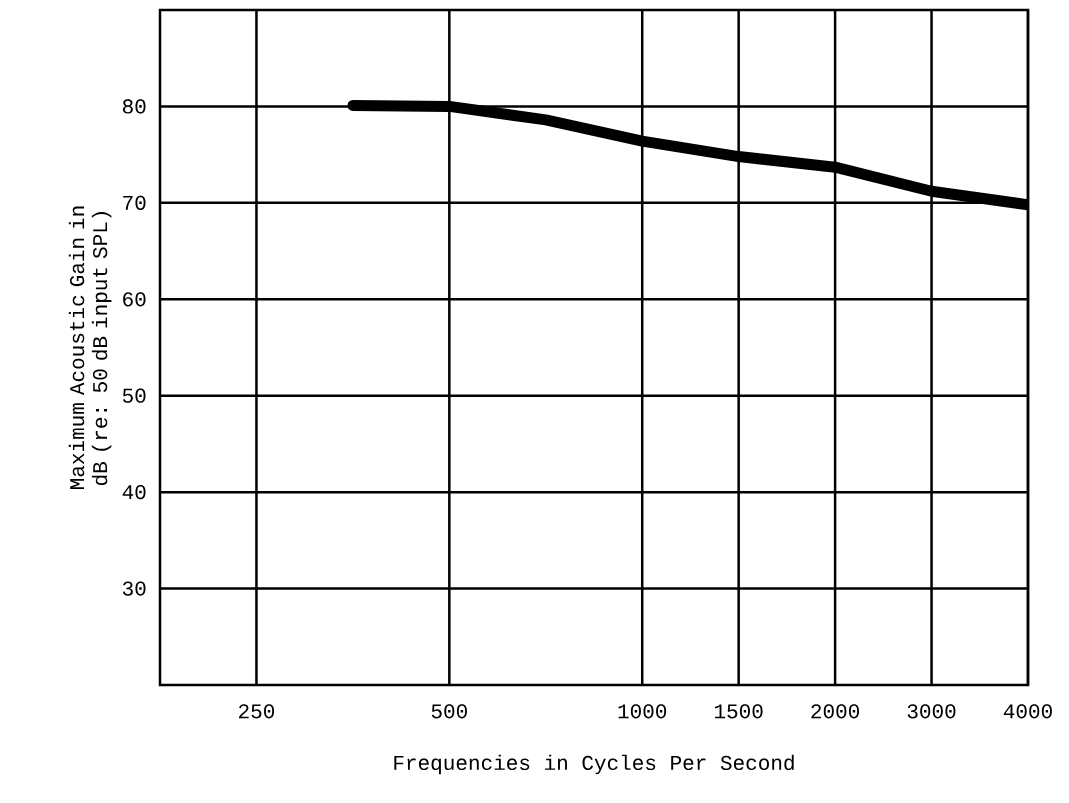 The width and height of the screenshot is (1069, 803). What do you see at coordinates (594, 764) in the screenshot?
I see `x-axis-title: Frequencies in Cycles Per Second` at bounding box center [594, 764].